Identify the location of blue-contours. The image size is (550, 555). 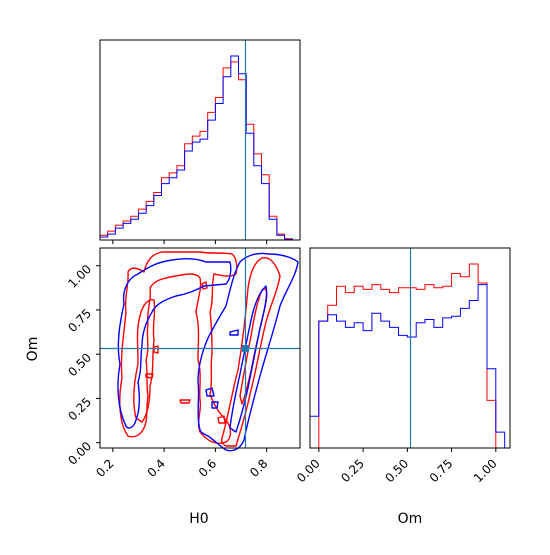
(208, 352).